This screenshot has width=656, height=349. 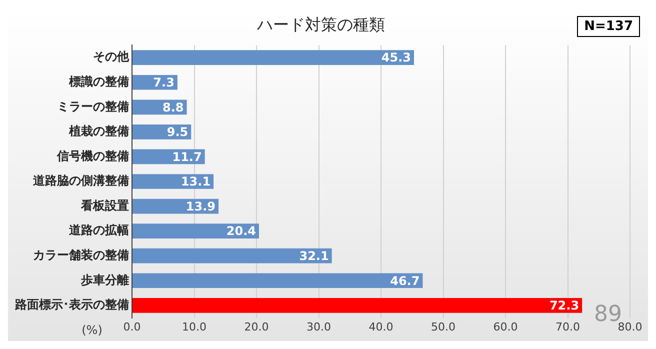 I want to click on x-tick-label: 30.0, so click(x=318, y=327).